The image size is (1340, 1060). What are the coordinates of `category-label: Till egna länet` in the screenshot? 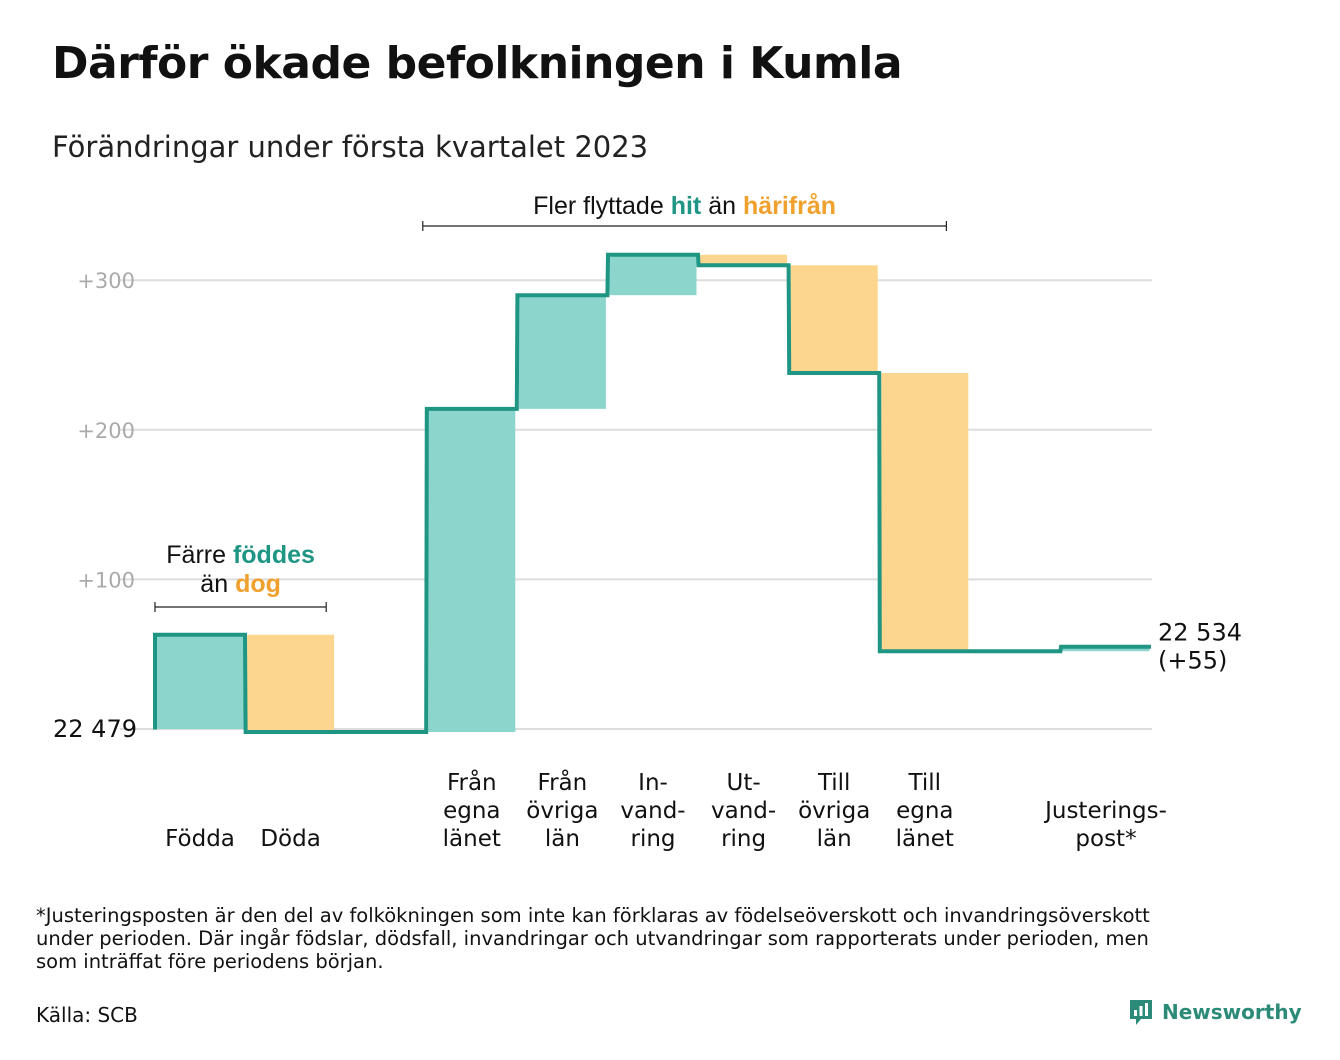 It's located at (925, 811).